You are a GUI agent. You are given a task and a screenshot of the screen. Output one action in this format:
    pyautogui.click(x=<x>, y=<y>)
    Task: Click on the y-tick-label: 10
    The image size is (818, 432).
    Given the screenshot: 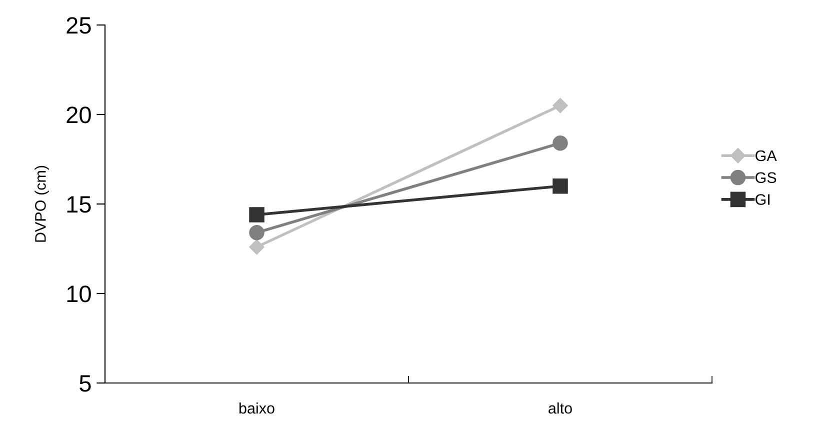 What is the action you would take?
    pyautogui.click(x=79, y=294)
    